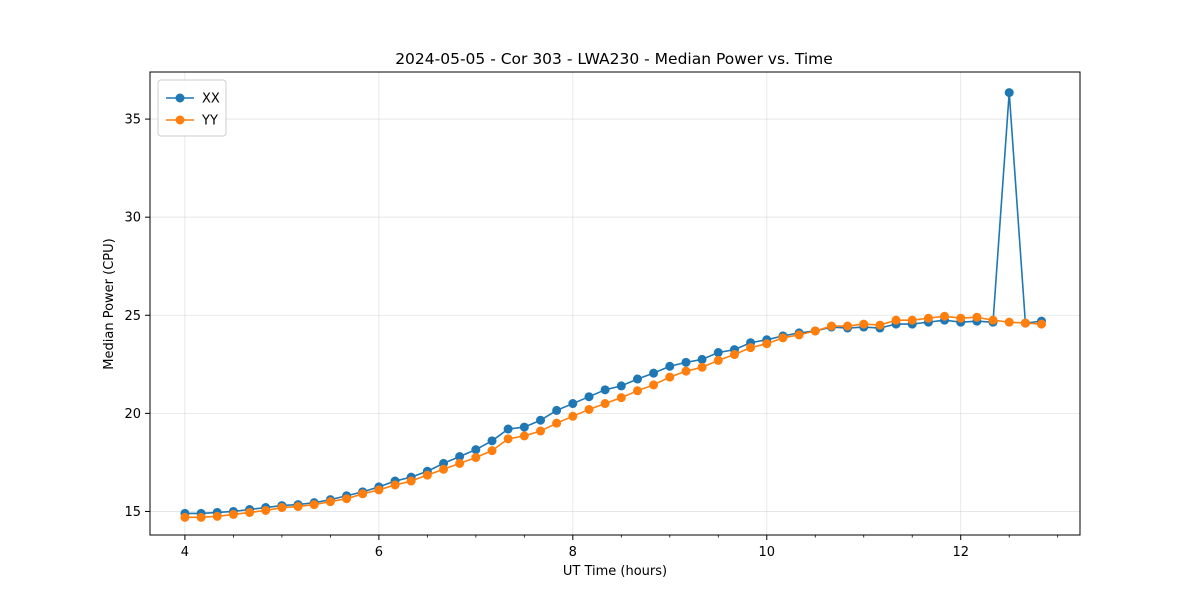  Describe the element at coordinates (180, 98) in the screenshot. I see `legend-xx-marker` at that location.